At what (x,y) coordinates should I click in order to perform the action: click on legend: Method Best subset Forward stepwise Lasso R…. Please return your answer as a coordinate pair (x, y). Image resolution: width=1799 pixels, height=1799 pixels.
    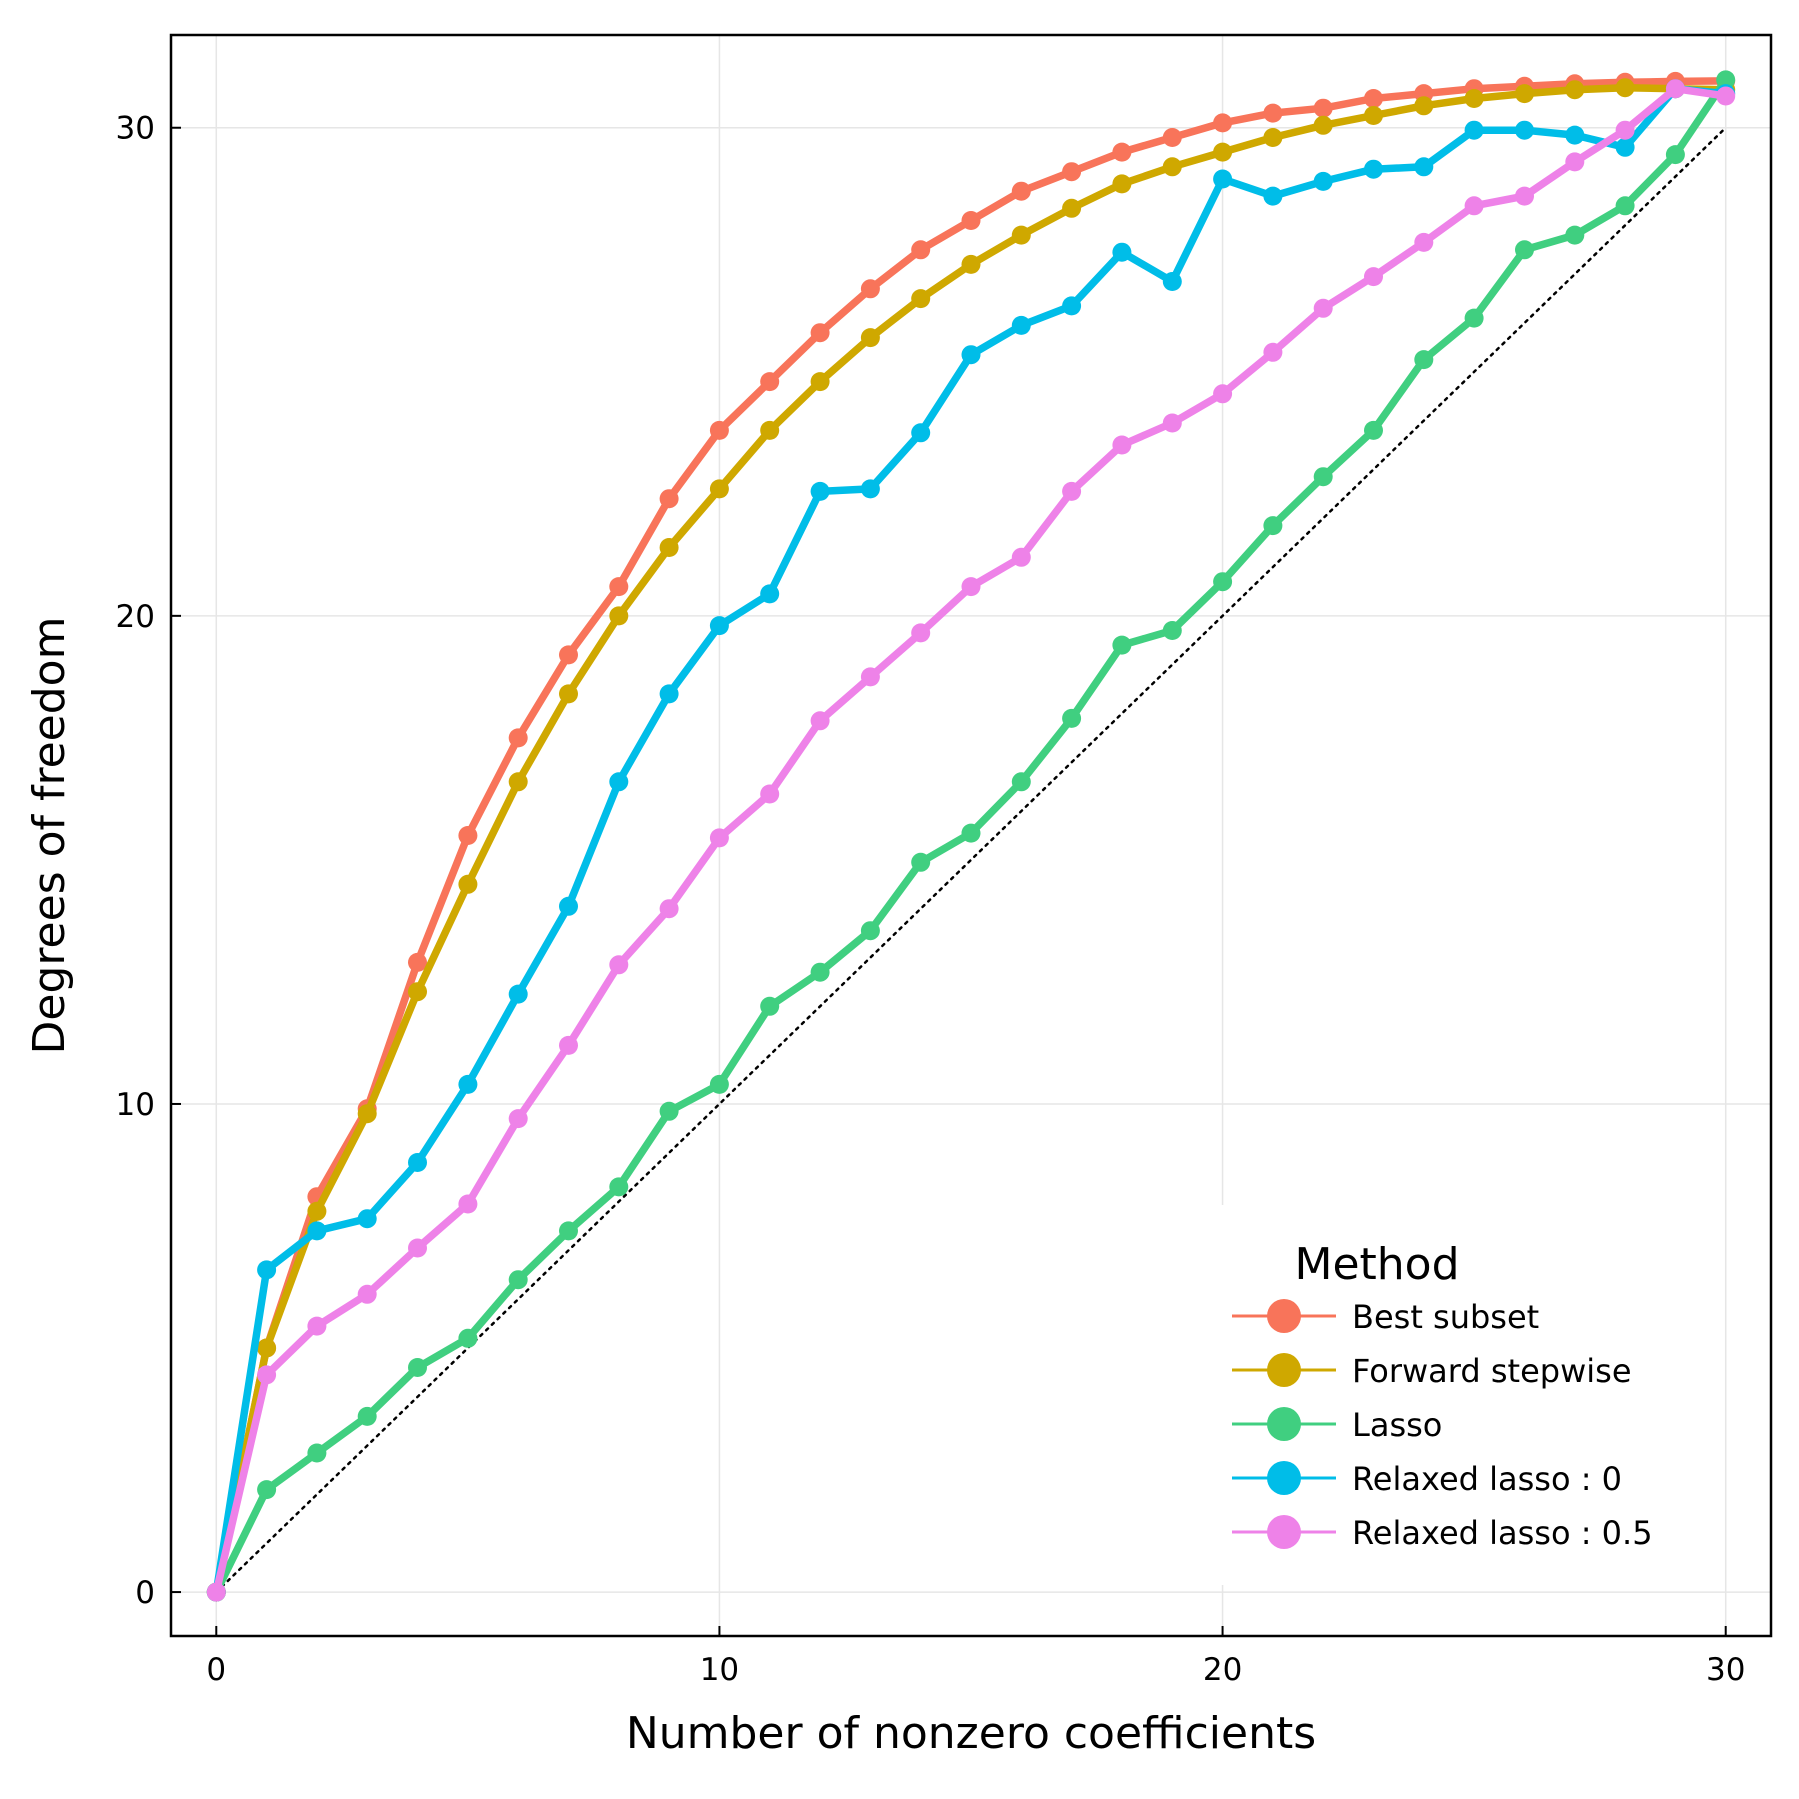
    Looking at the image, I should click on (1452, 1395).